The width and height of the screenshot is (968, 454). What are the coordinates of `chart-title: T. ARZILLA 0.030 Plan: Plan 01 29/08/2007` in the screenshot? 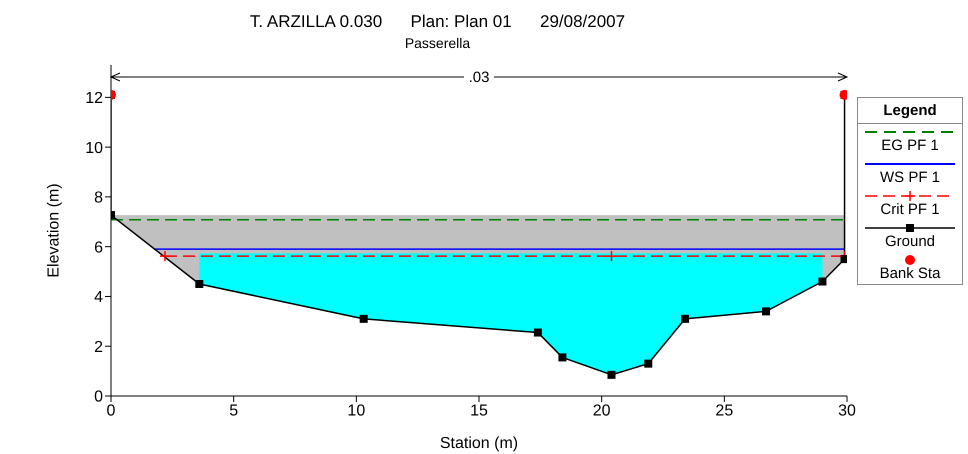 It's located at (437, 22).